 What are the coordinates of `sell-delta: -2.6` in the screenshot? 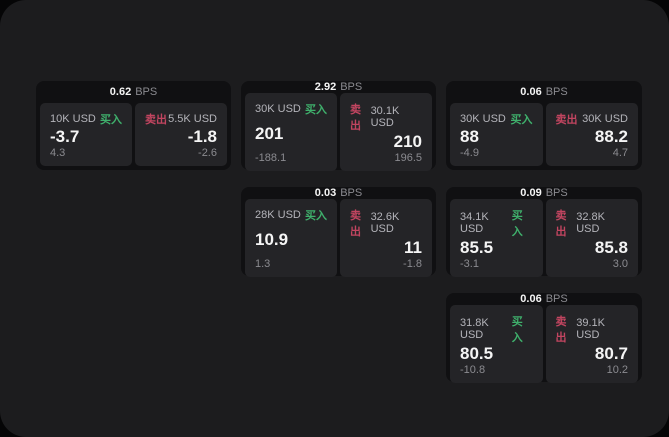 It's located at (207, 153).